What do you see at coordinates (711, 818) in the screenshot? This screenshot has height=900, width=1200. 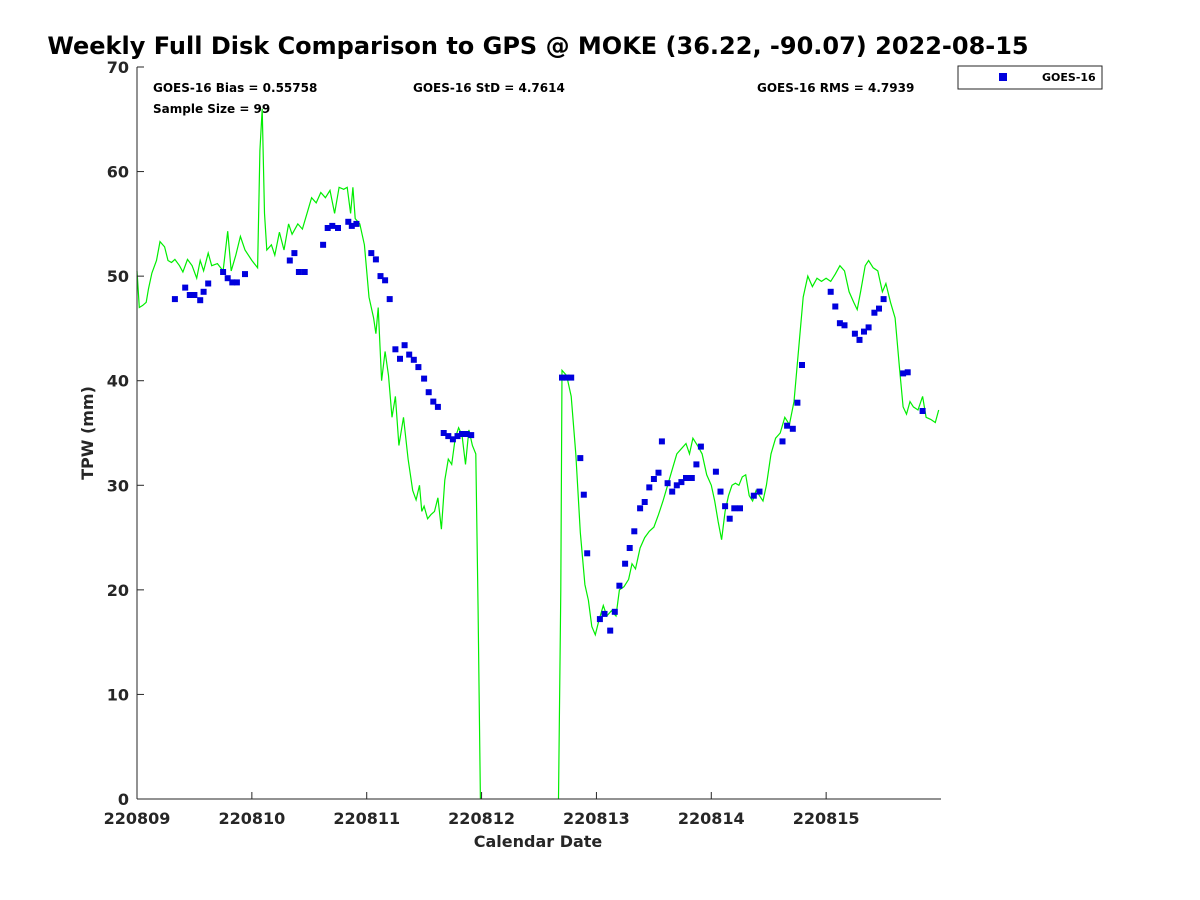 I see `x-tick-label: 220814` at bounding box center [711, 818].